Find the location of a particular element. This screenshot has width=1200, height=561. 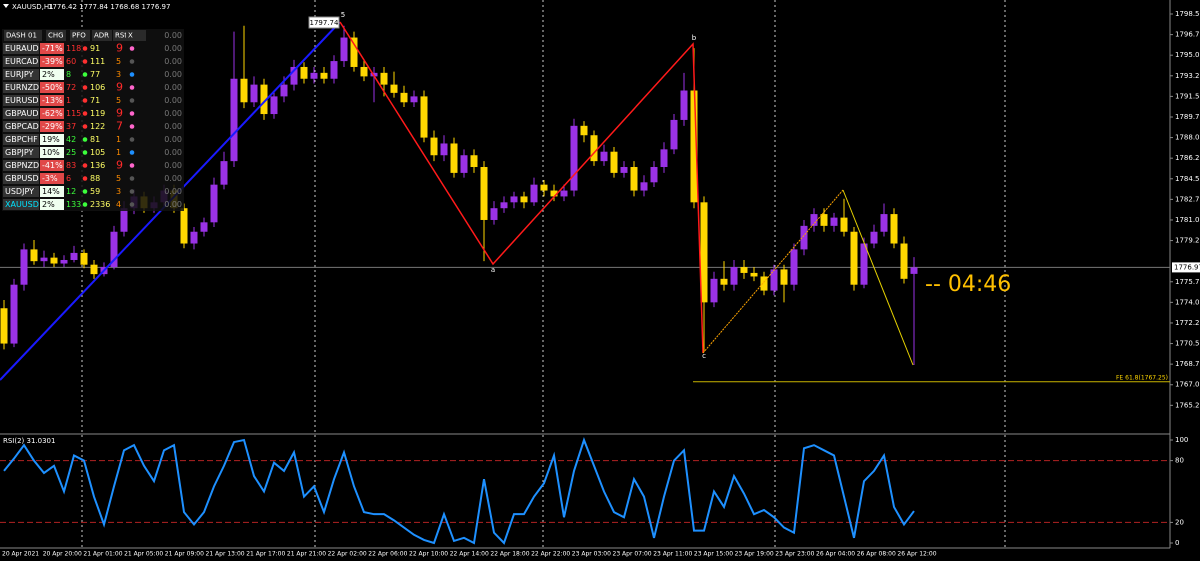

time-label: 22 Apr 18:00 is located at coordinates (509, 554).